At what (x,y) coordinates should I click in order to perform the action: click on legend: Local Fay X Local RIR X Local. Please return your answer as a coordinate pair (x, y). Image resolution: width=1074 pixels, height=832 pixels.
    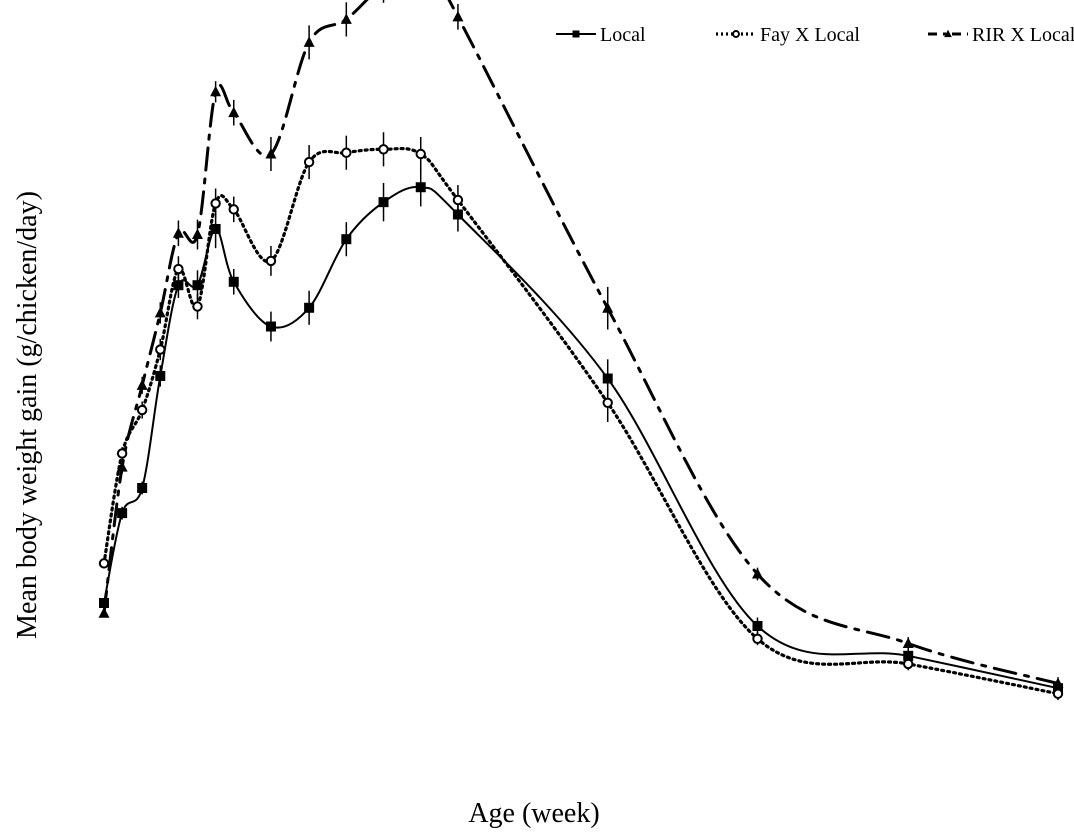
    Looking at the image, I should click on (815, 35).